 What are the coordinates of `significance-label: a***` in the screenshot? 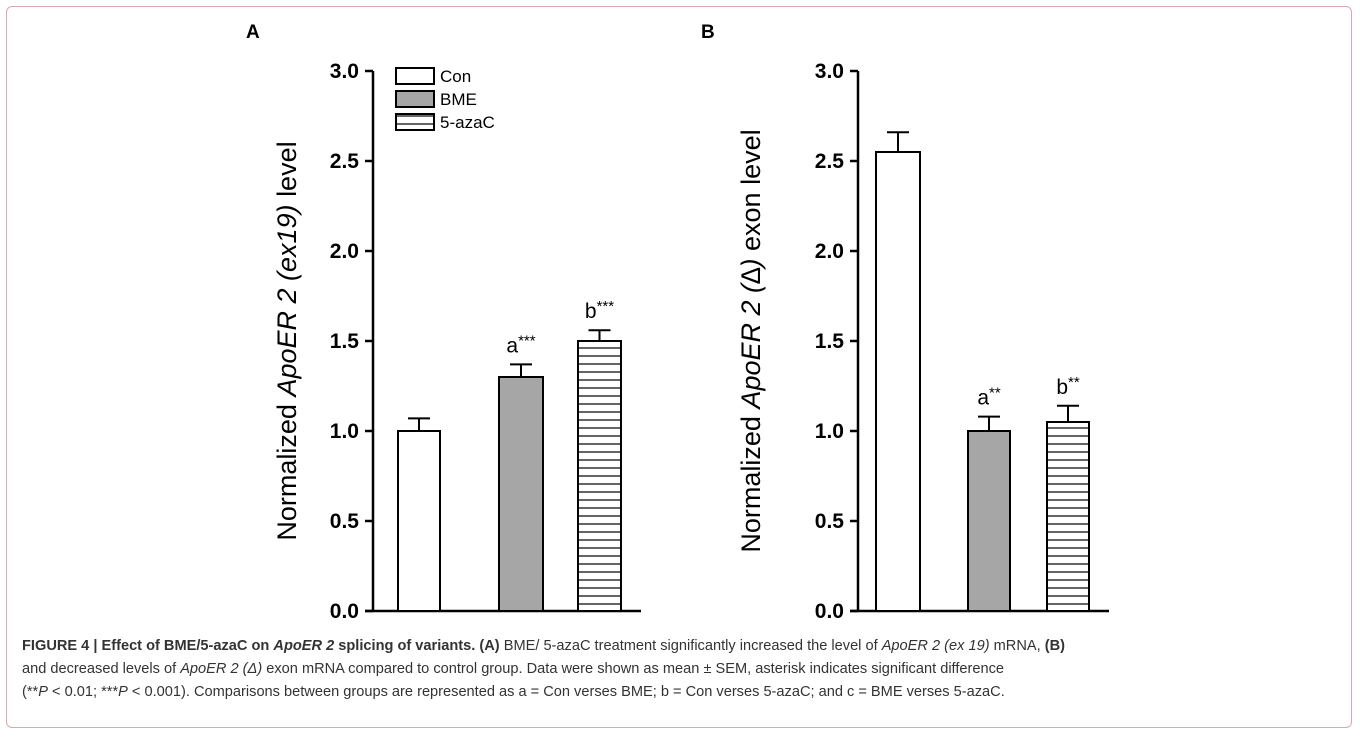 It's located at (520, 344).